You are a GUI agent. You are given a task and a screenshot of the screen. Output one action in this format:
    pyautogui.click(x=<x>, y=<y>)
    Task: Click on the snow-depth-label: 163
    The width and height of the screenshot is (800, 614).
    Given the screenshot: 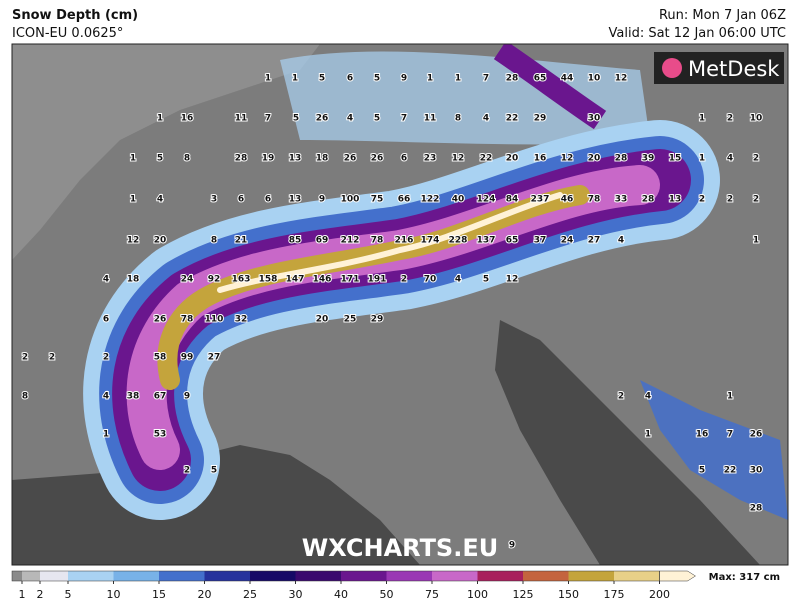 What is the action you would take?
    pyautogui.click(x=241, y=280)
    